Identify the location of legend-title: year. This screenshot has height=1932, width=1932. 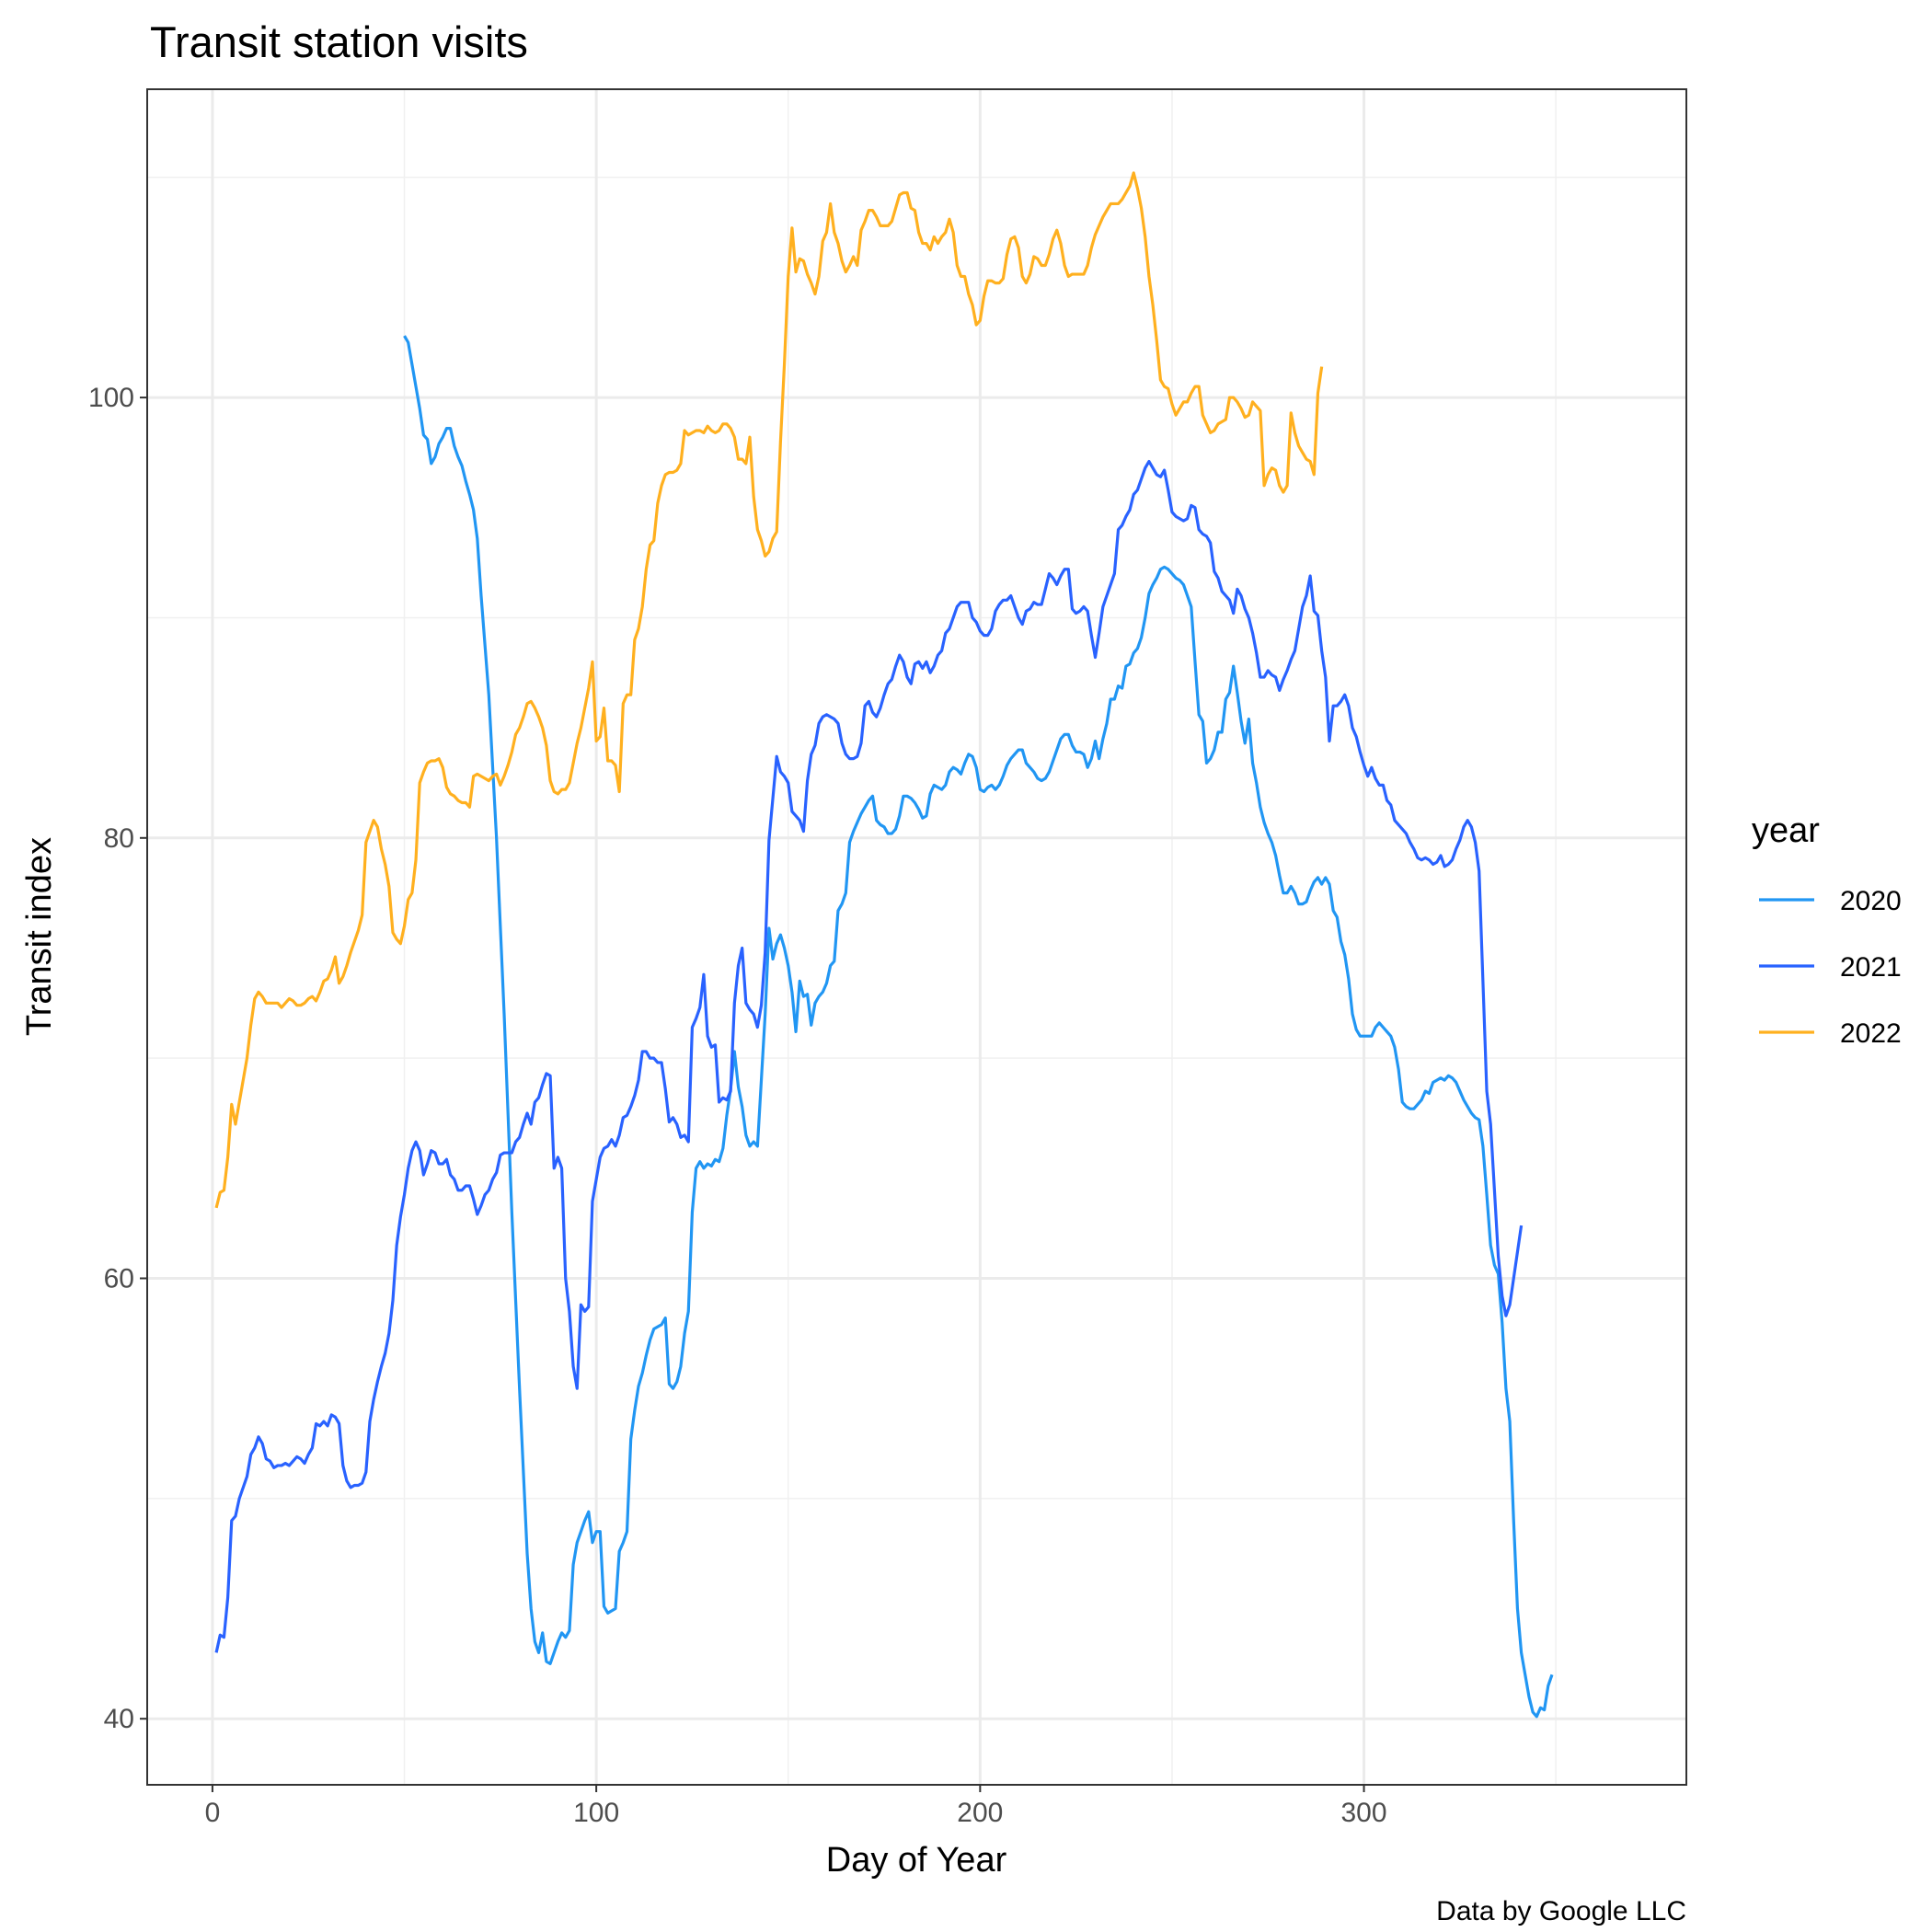
(1786, 830).